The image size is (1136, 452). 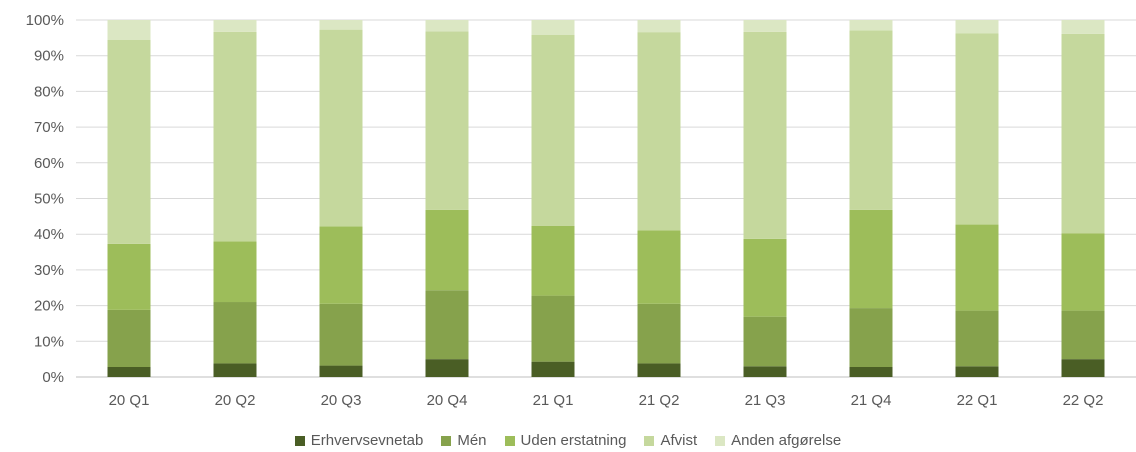 I want to click on y-tick-label: 50%, so click(x=49, y=199).